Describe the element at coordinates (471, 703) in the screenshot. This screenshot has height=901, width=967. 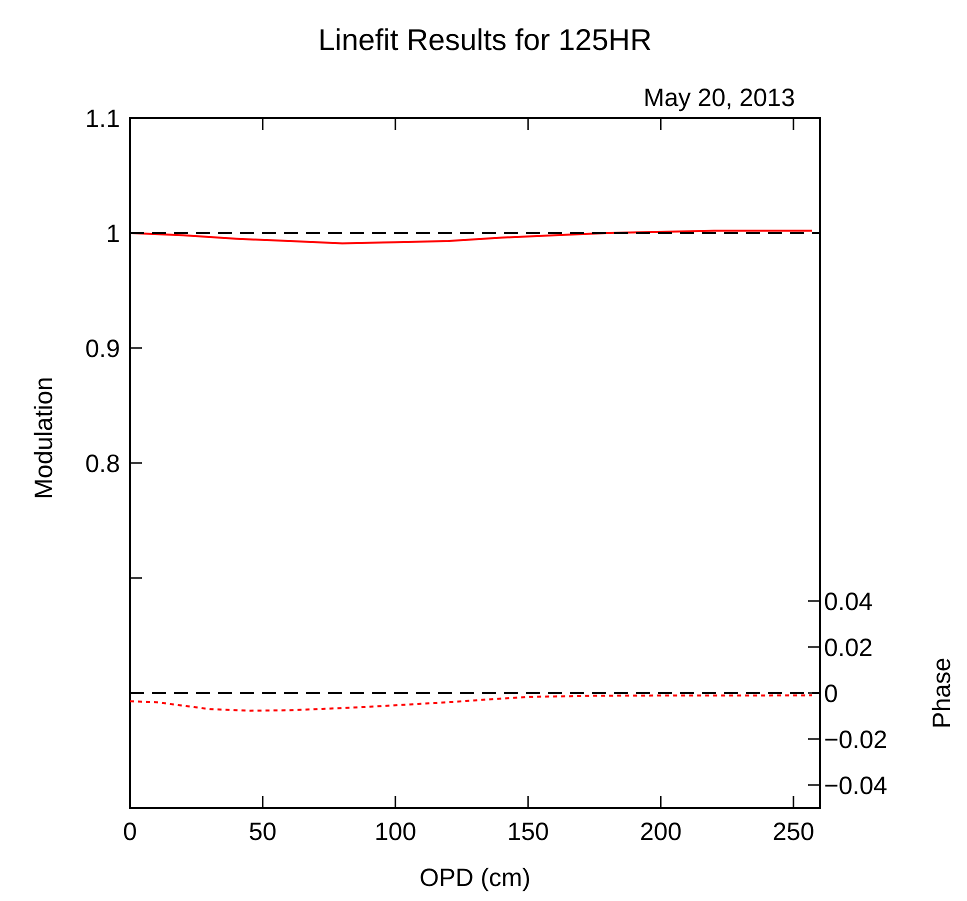
I see `line-series` at that location.